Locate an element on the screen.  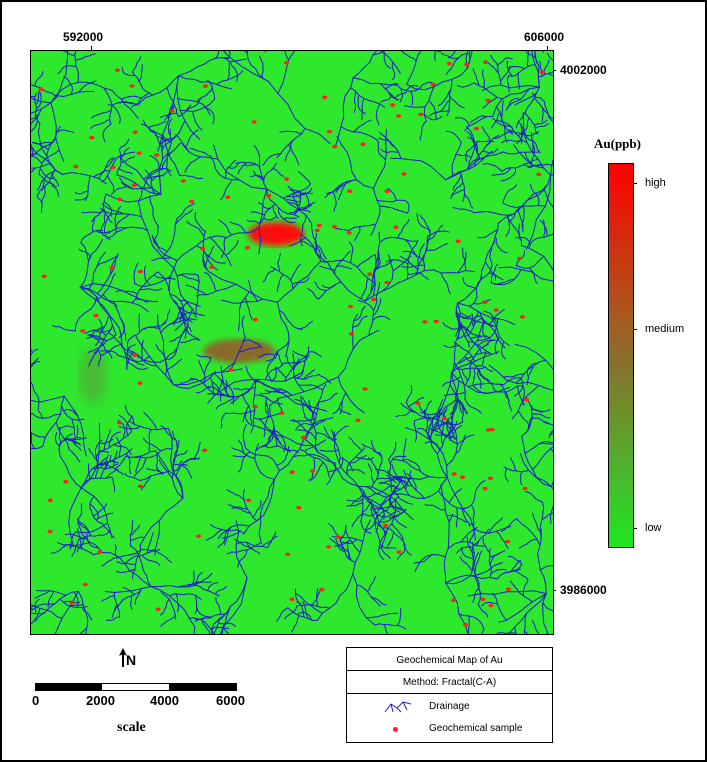
sample-legend-dot is located at coordinates (395, 729).